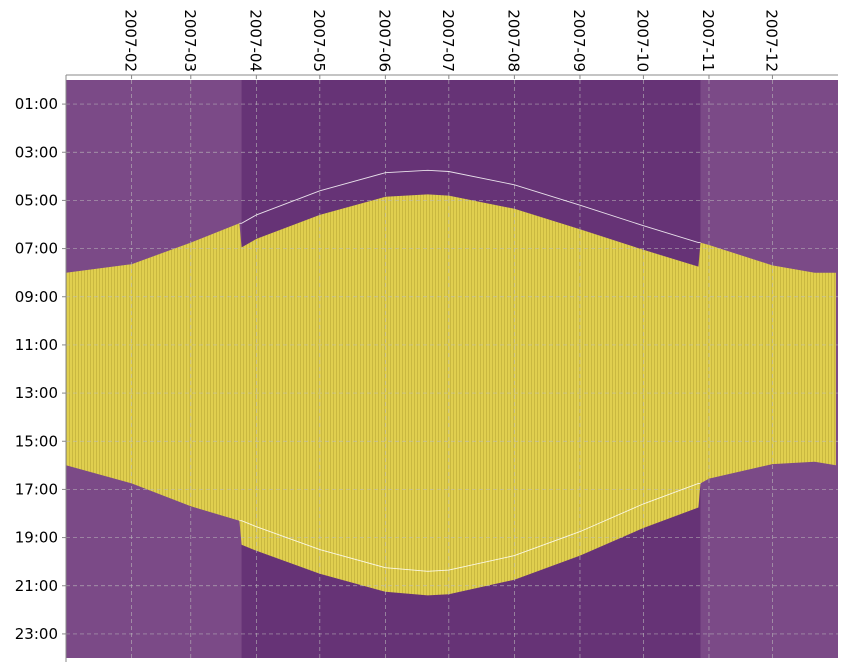 This screenshot has height=669, width=851. Describe the element at coordinates (36, 345) in the screenshot. I see `y-tick-label: 11:00` at that location.